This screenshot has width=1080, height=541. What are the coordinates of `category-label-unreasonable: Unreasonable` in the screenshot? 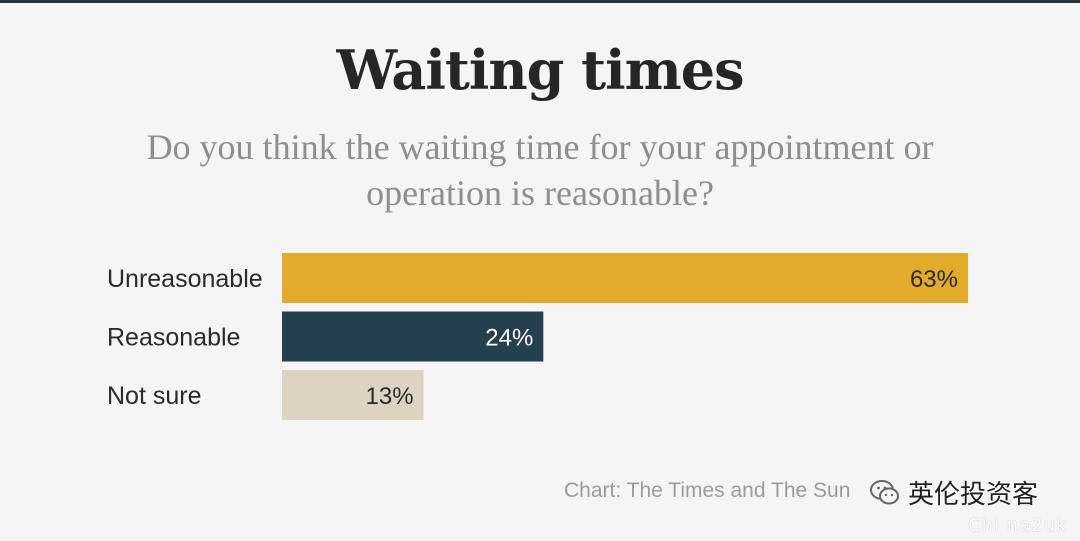 It's located at (185, 279).